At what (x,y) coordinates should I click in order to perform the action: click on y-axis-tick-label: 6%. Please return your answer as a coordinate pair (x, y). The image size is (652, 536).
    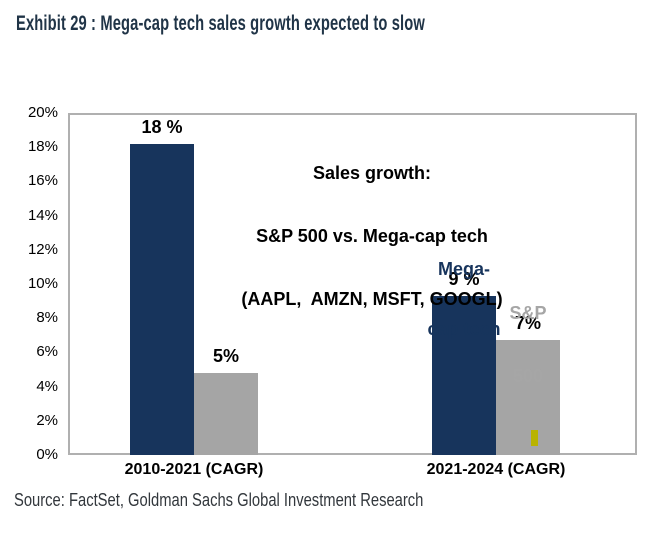
    Looking at the image, I should click on (47, 352).